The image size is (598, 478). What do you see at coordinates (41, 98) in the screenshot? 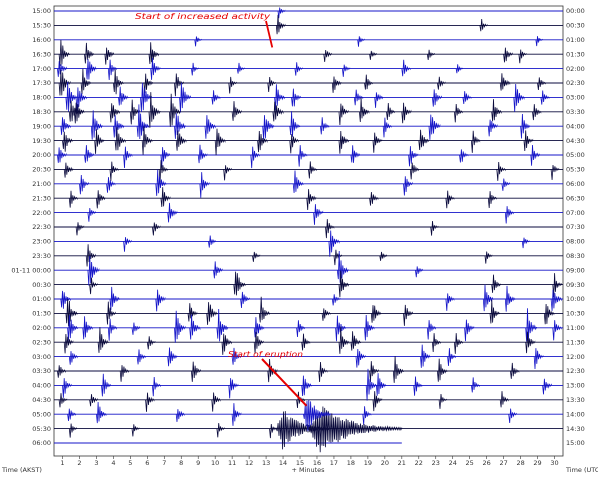
I see `row-label-left: 18:00` at bounding box center [41, 98].